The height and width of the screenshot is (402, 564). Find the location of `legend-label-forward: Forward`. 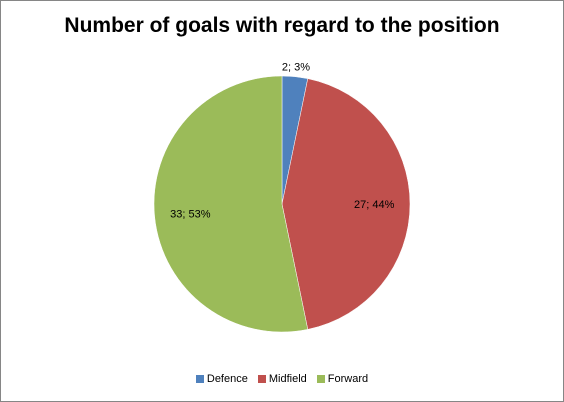

legend-label-forward: Forward is located at coordinates (348, 379).